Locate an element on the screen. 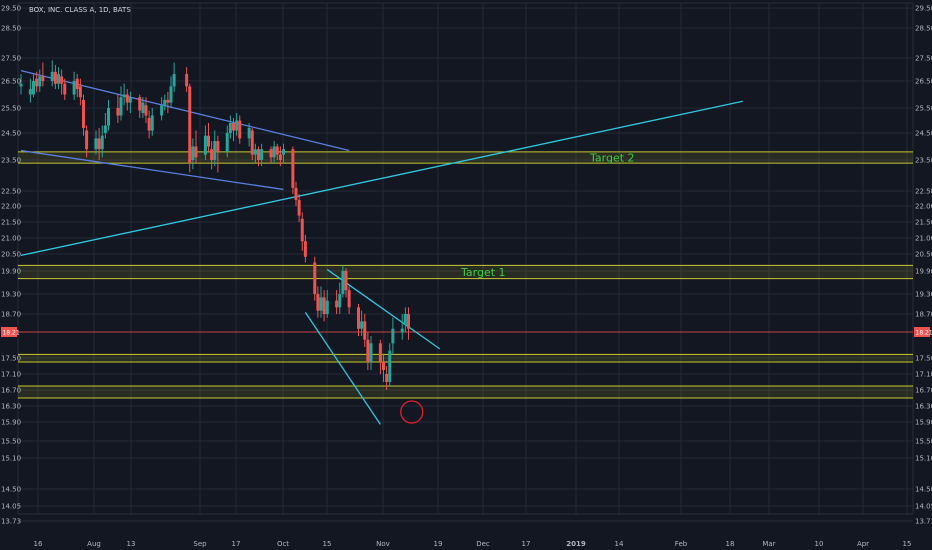  x-tick: 14 is located at coordinates (619, 544).